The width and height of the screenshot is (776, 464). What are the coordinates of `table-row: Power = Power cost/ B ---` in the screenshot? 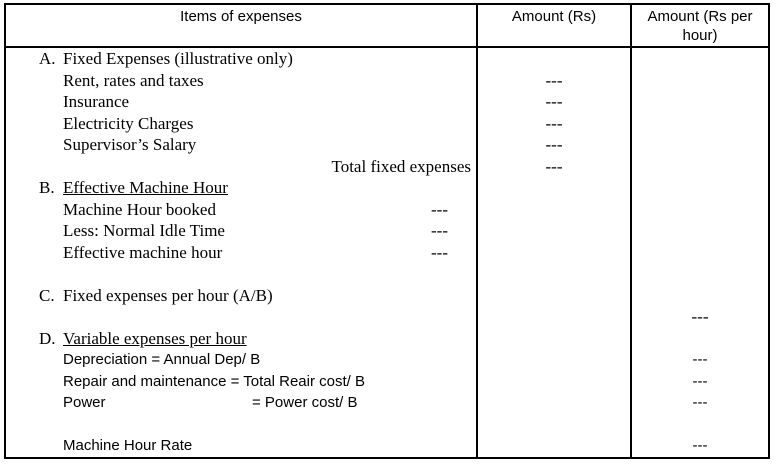 It's located at (387, 403).